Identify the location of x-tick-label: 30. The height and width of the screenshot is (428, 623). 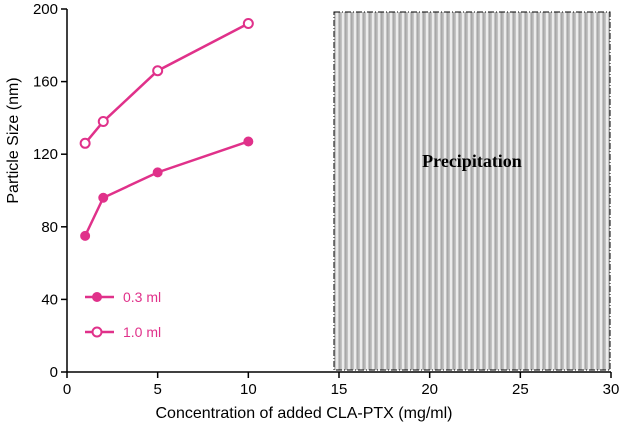
(611, 389).